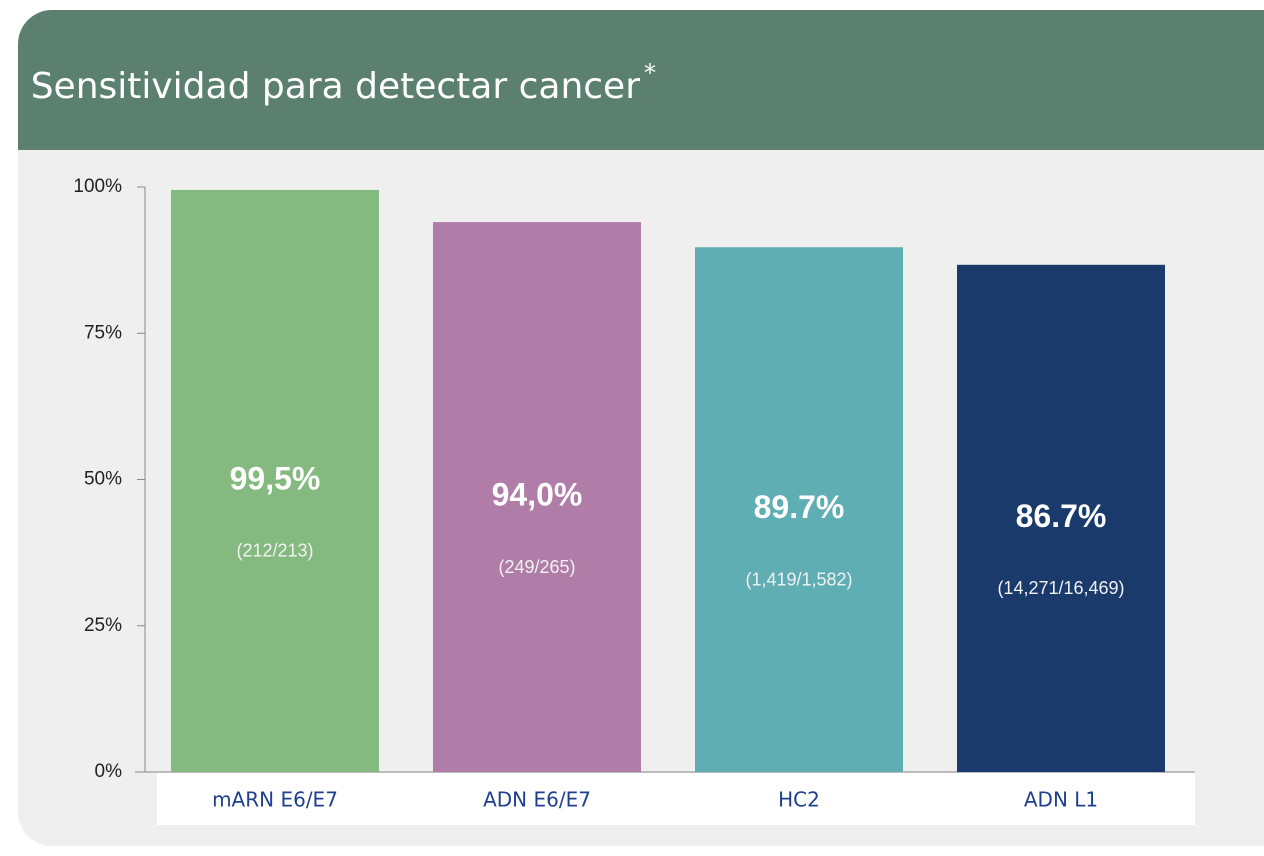 The image size is (1264, 856). Describe the element at coordinates (103, 332) in the screenshot. I see `y-tick-label: 75%` at that location.